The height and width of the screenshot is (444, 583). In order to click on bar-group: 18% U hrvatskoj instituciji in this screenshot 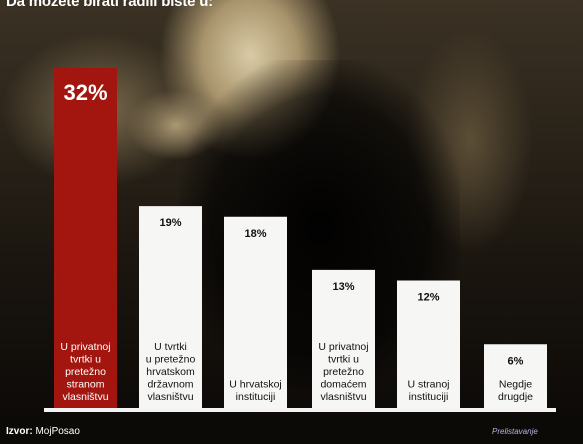, I will do `click(255, 312)`.